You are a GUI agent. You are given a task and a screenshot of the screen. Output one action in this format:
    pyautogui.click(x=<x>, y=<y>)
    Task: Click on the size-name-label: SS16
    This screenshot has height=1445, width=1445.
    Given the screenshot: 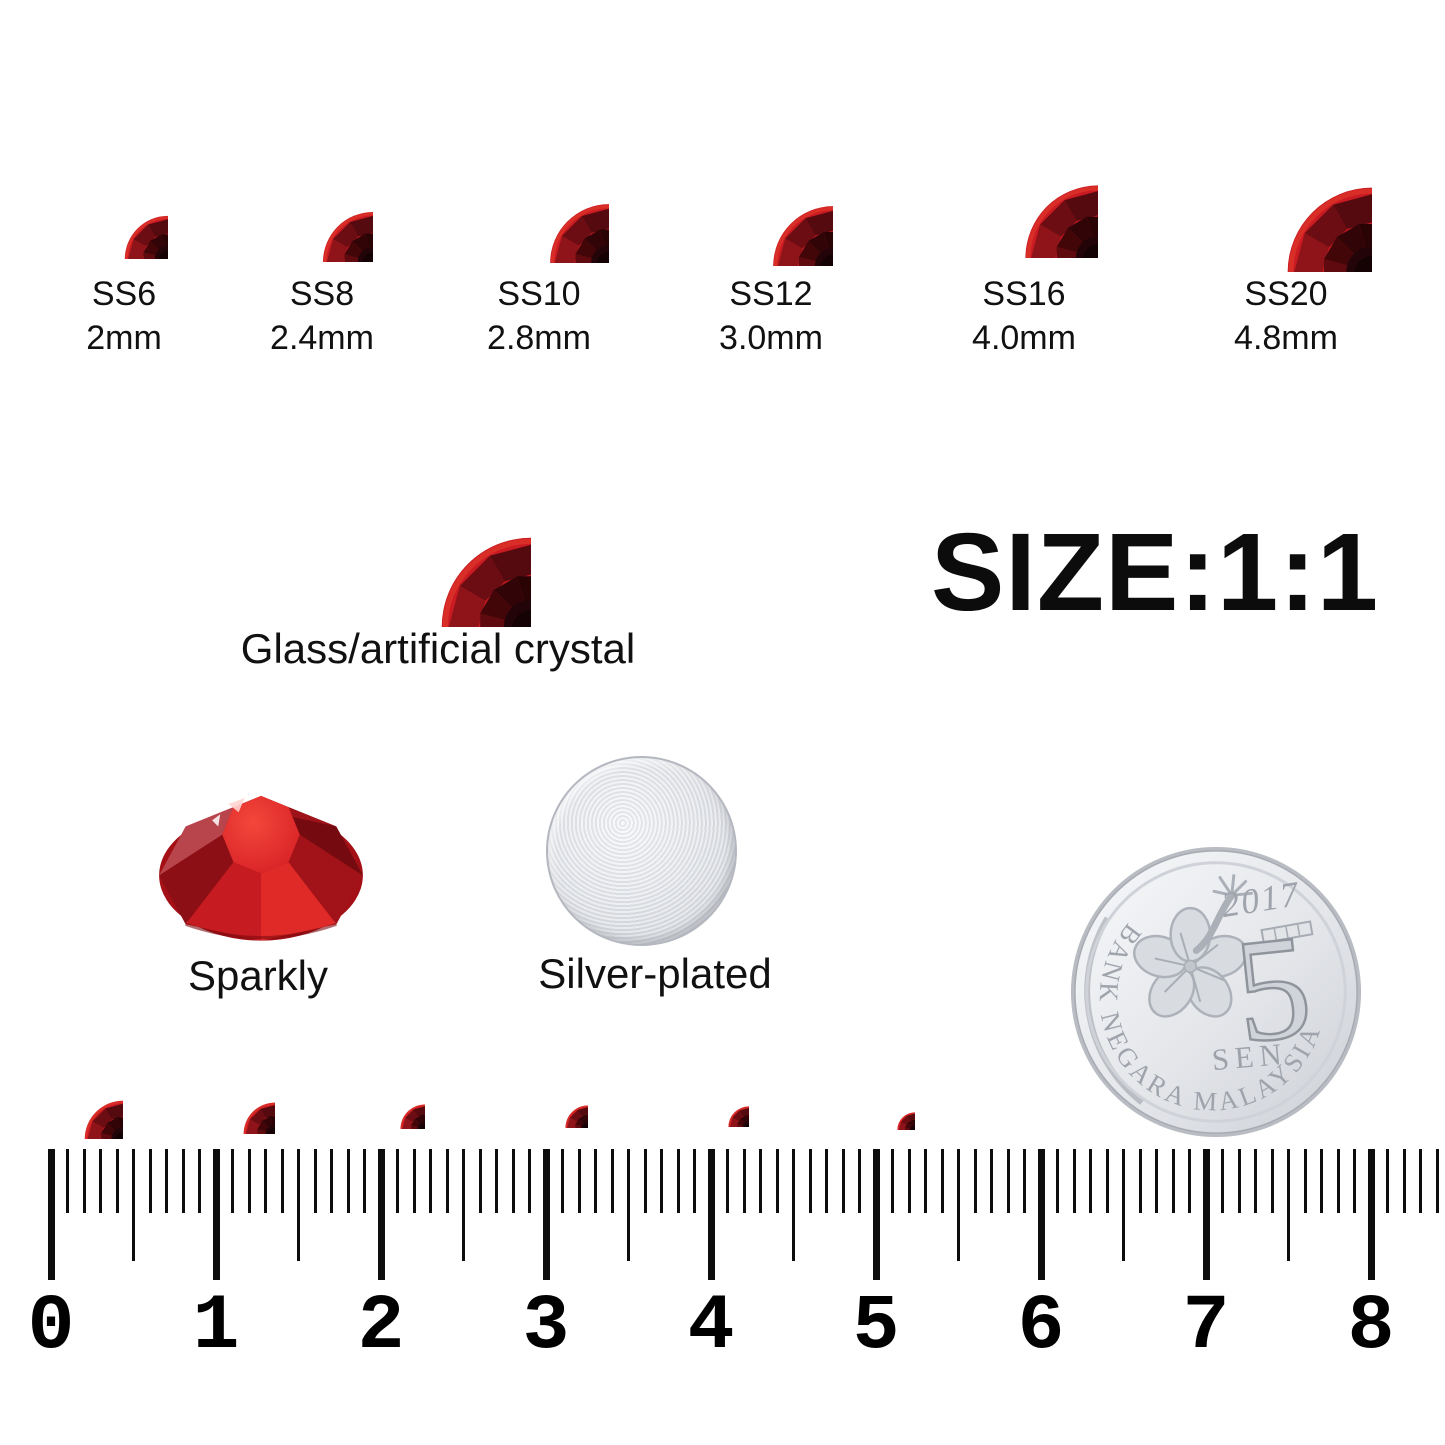 What is the action you would take?
    pyautogui.click(x=1024, y=294)
    